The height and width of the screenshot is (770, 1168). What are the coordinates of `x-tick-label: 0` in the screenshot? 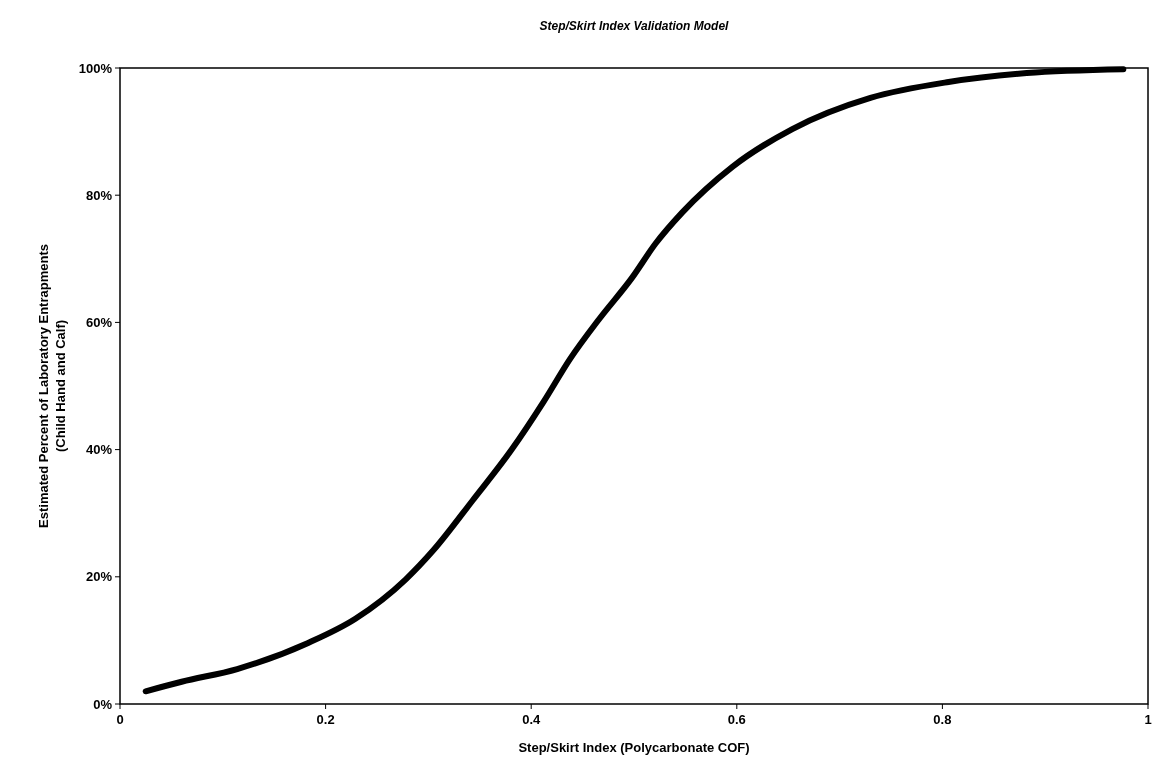 It's located at (120, 719).